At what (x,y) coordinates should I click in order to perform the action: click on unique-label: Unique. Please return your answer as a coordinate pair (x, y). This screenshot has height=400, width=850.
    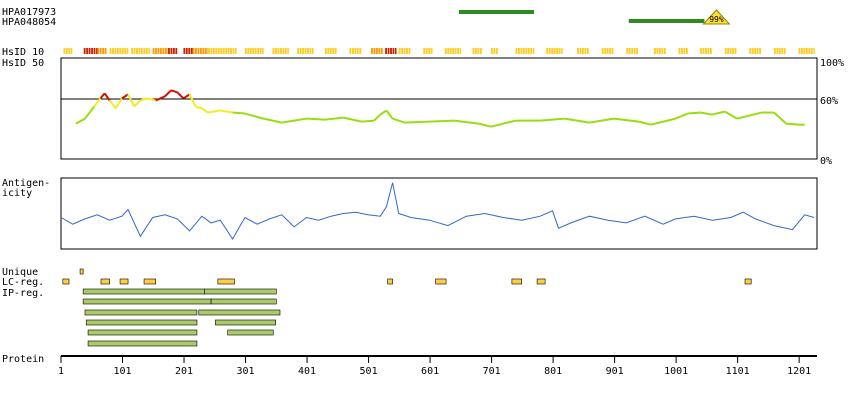
    Looking at the image, I should click on (20, 272).